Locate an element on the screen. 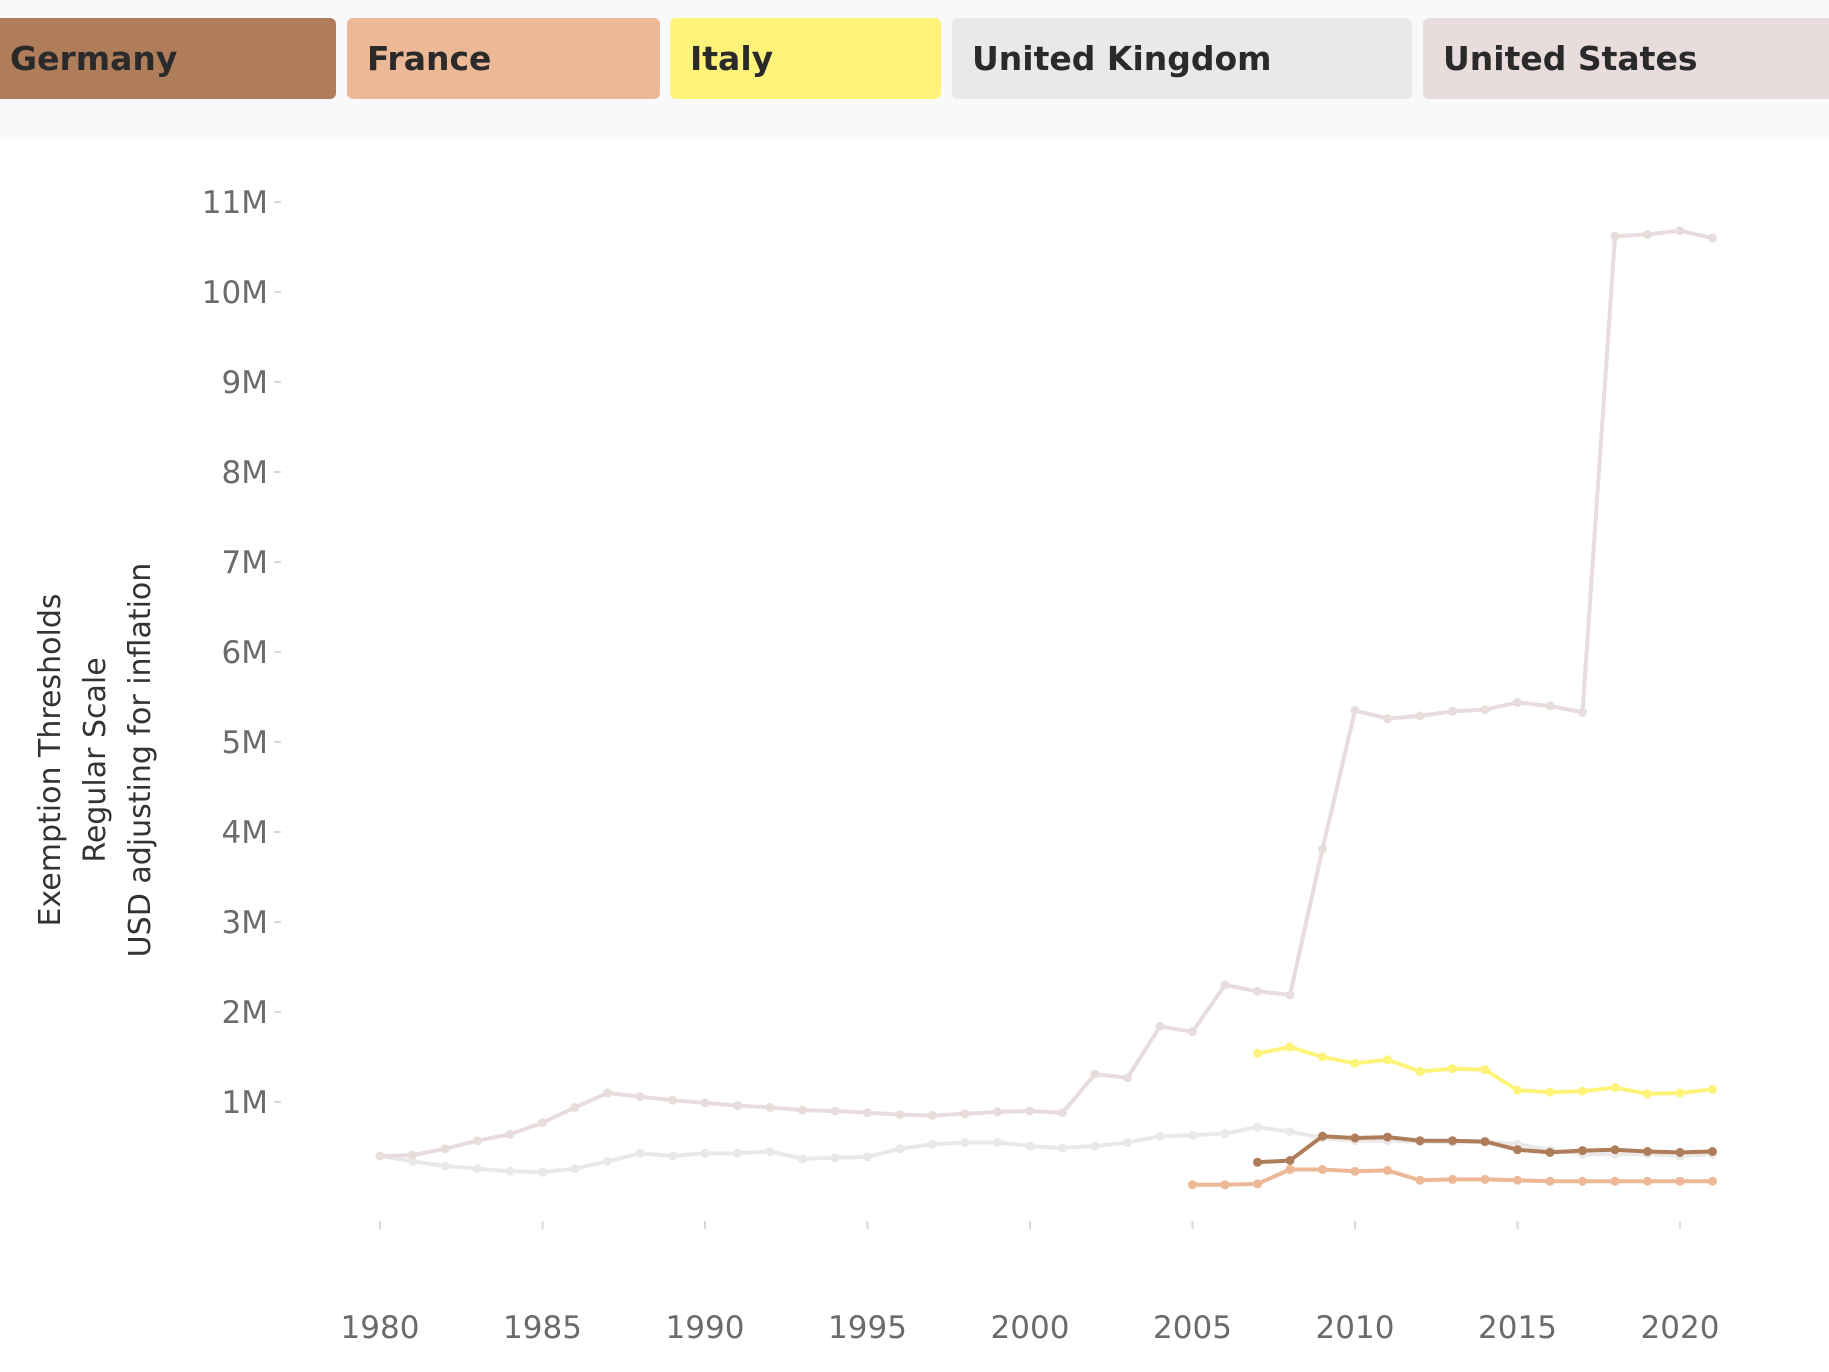  legend-item-united-kingdom: United Kingdom is located at coordinates (1182, 58).